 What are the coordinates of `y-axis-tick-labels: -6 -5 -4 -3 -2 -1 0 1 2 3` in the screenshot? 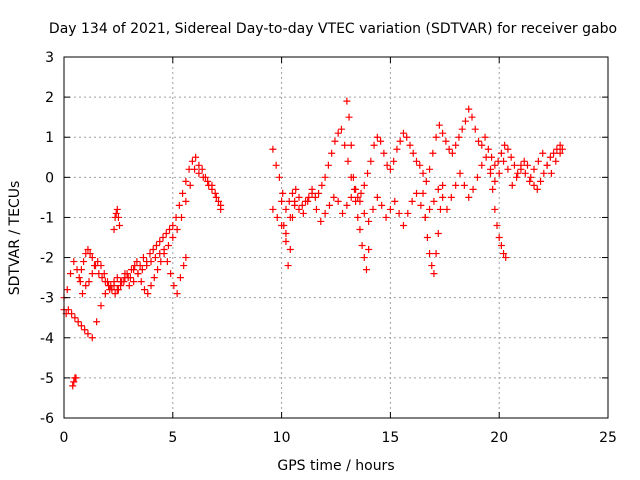 It's located at (47, 238).